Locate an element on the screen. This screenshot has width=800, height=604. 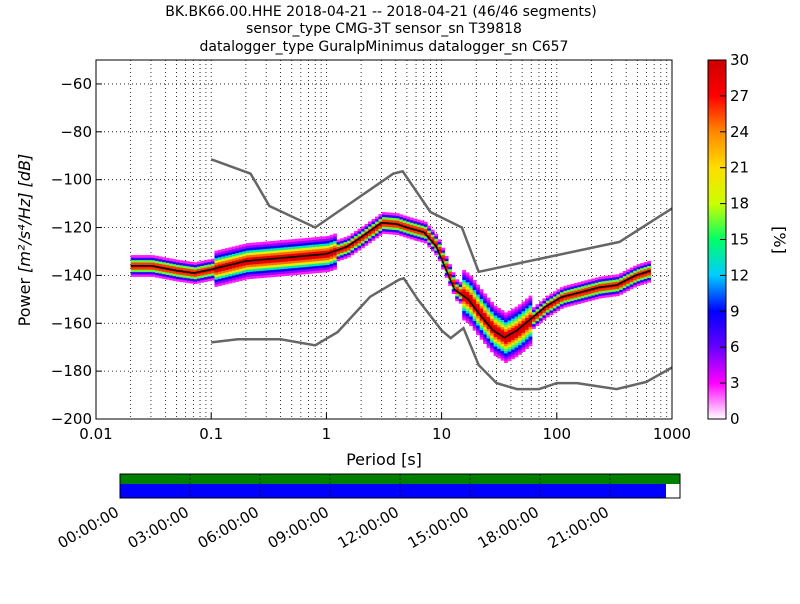
timeline-tick-label: 00:00:00 is located at coordinates (88, 527).